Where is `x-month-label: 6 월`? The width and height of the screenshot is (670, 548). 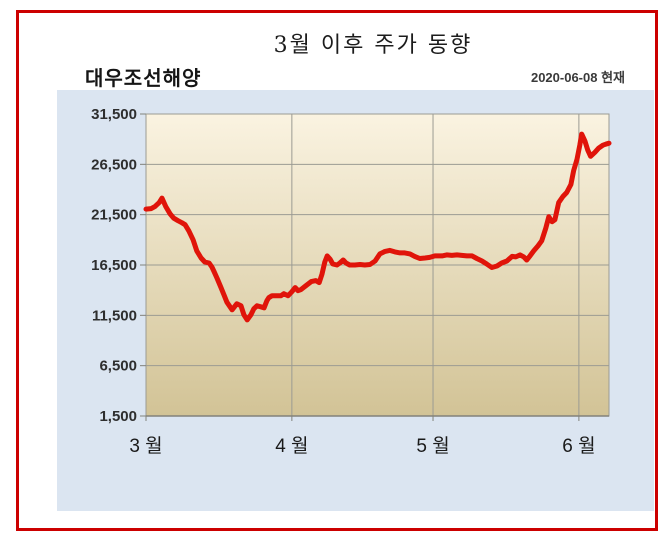
x-month-label: 6 월 is located at coordinates (578, 446).